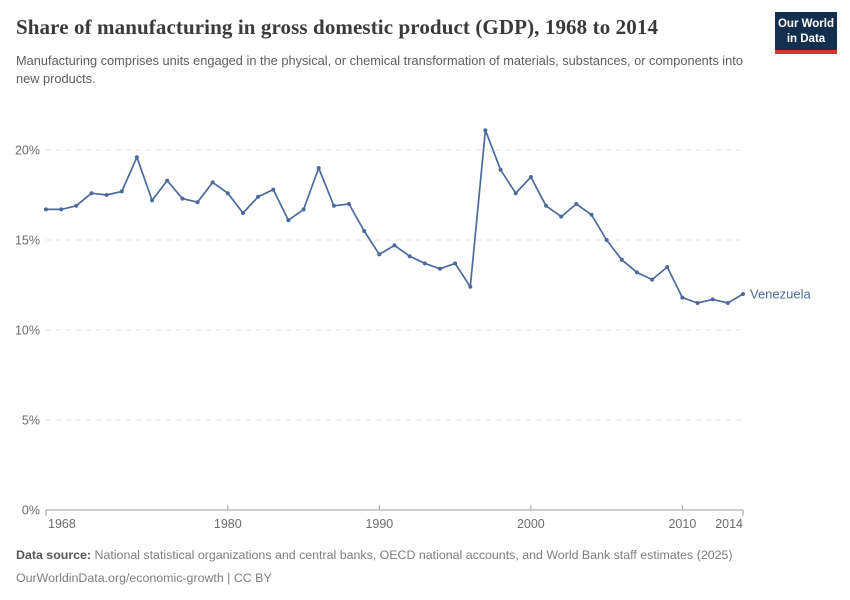  I want to click on x-axis-label: 1968, so click(62, 524).